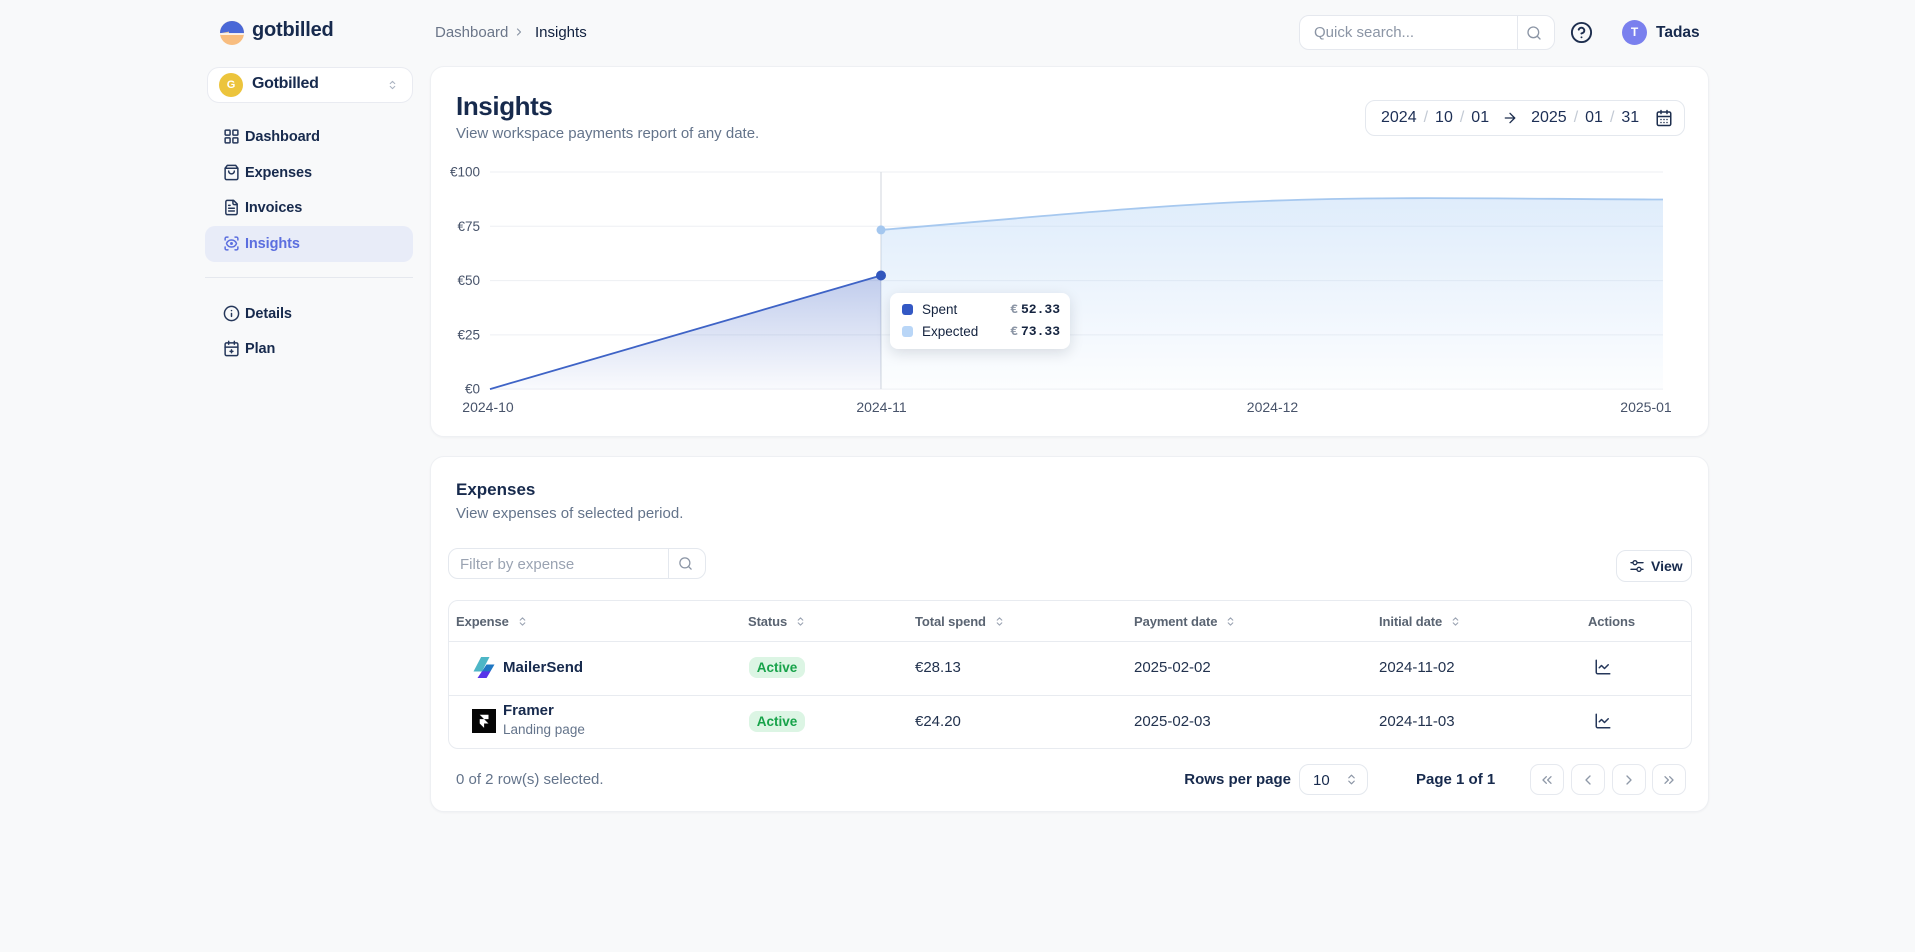  What do you see at coordinates (465, 172) in the screenshot?
I see `svg-text: €100` at bounding box center [465, 172].